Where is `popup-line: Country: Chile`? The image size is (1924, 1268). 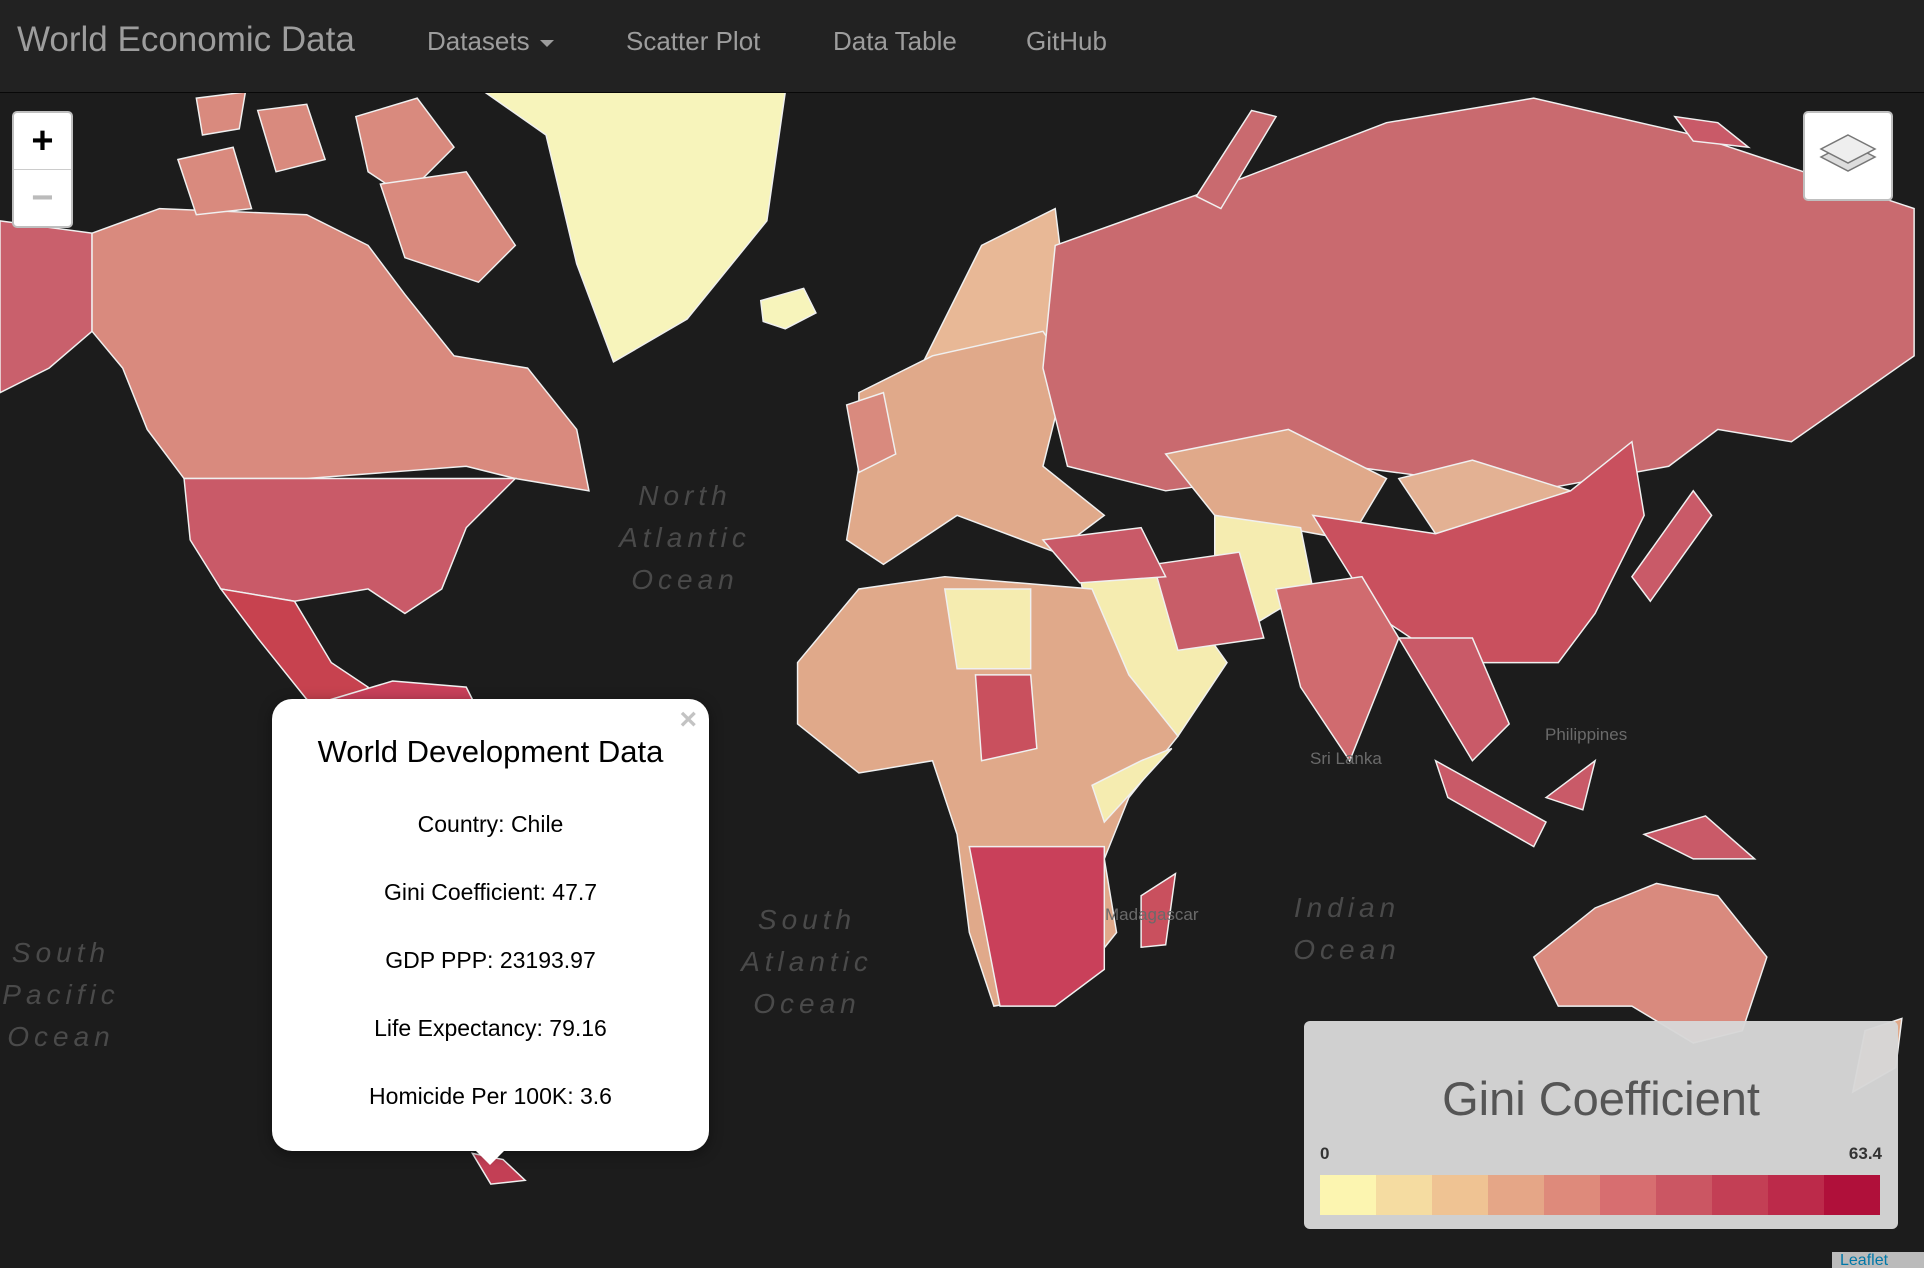
popup-line: Country: Chile is located at coordinates (490, 824).